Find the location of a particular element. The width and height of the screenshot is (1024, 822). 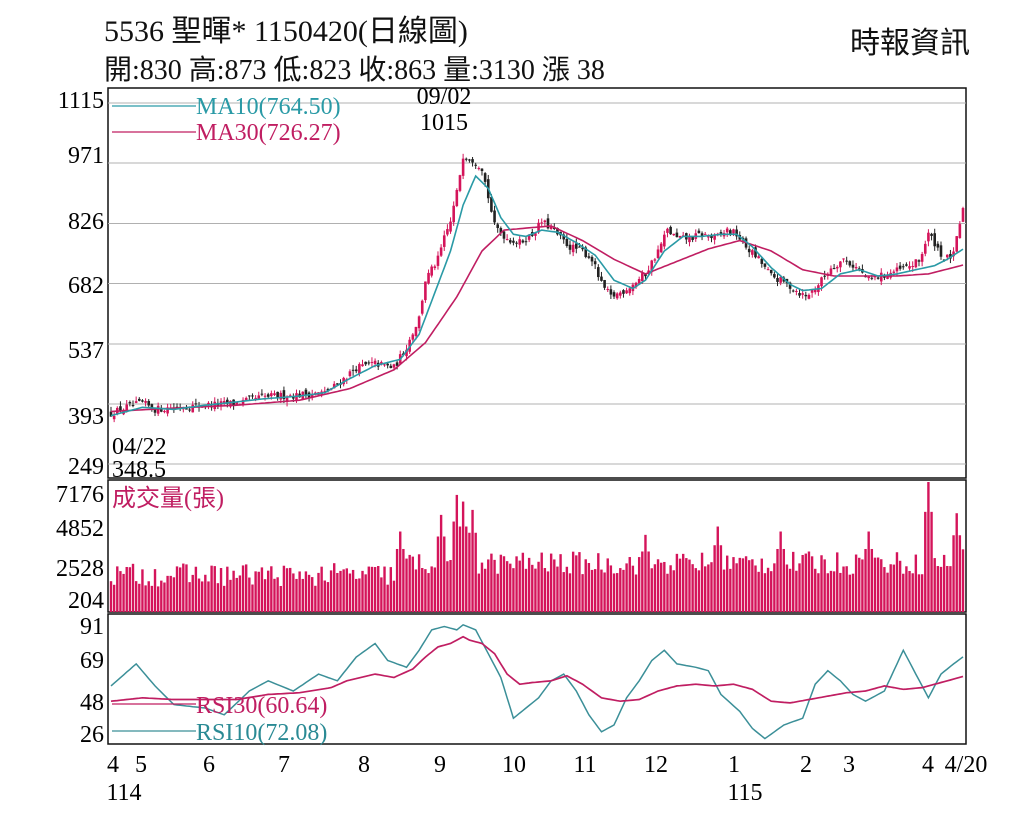

rsi30-line is located at coordinates (537, 669).